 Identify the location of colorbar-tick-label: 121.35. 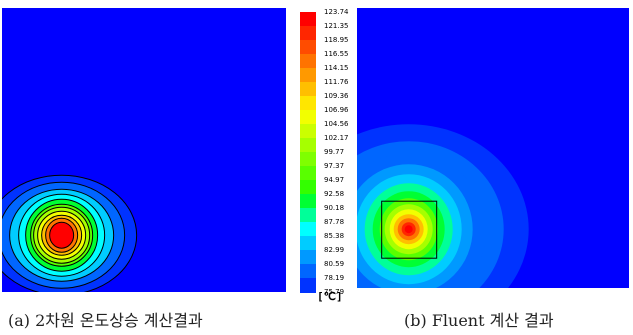
(336, 26).